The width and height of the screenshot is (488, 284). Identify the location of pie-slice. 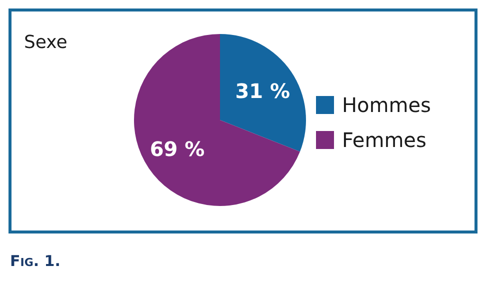
(263, 93).